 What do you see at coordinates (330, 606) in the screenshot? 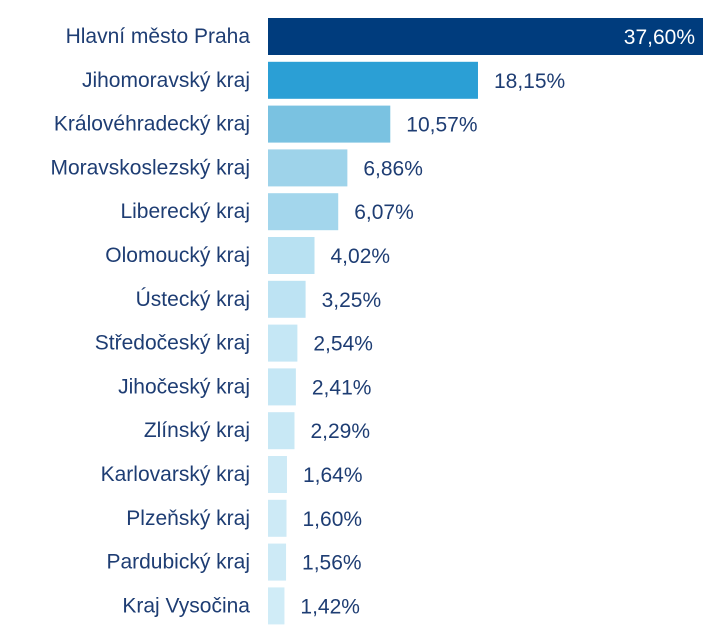
I see `value-label: 1,42%` at bounding box center [330, 606].